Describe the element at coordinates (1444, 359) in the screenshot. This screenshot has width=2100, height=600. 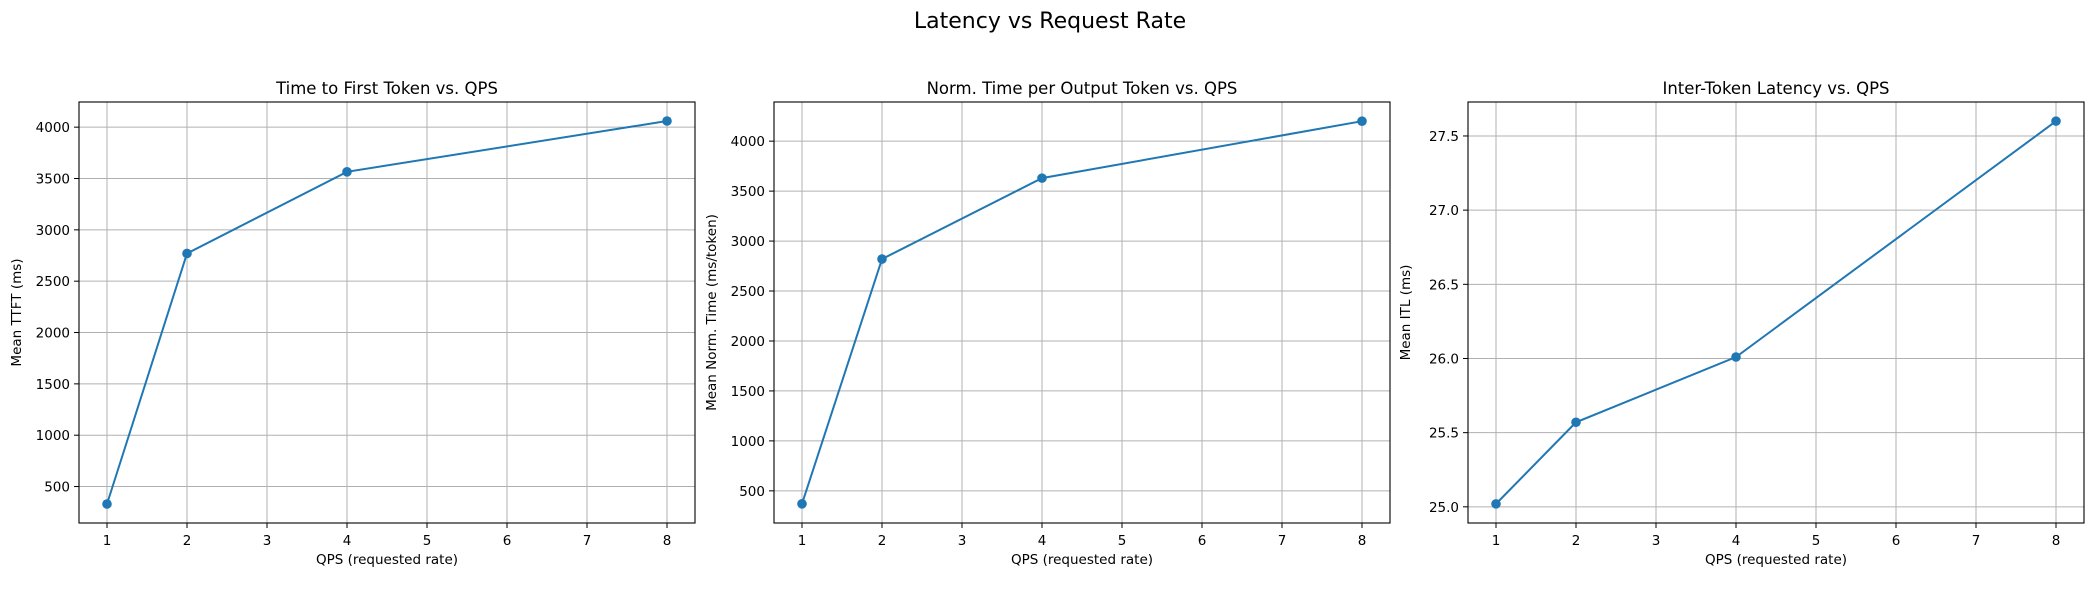
I see `y-tick-label: 26.0` at that location.